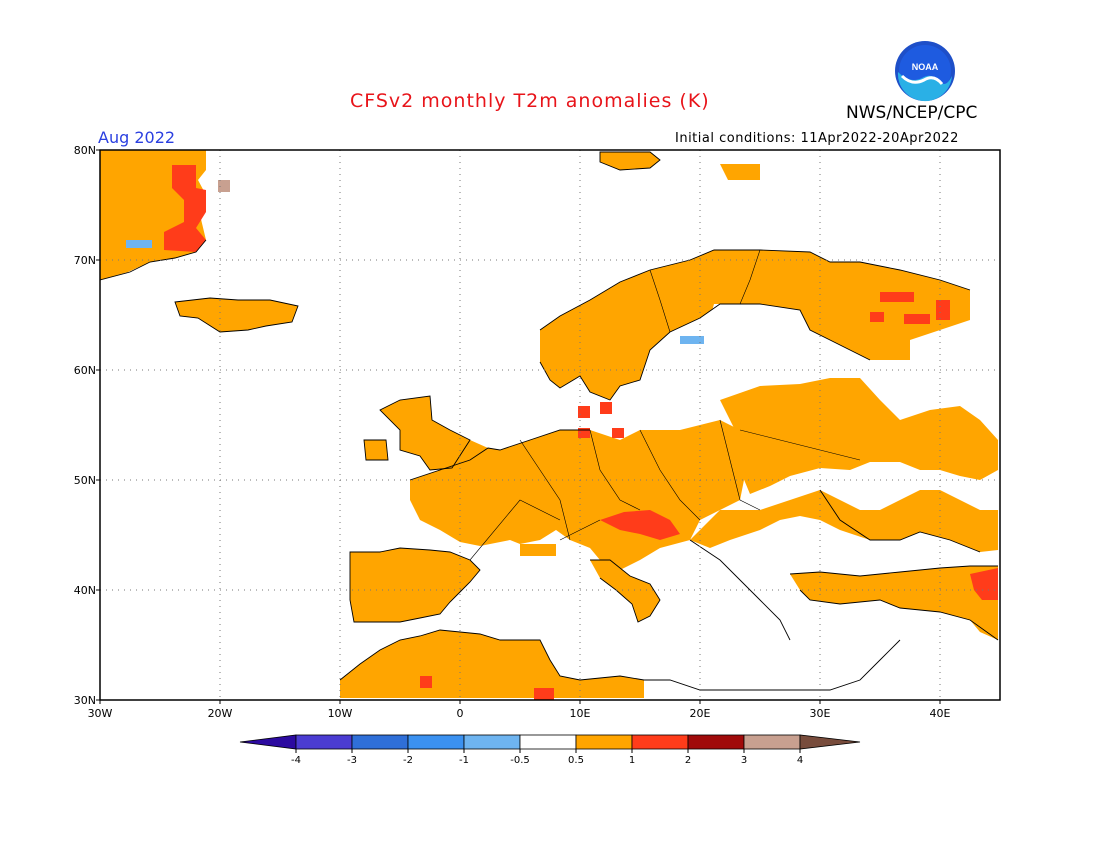  Describe the element at coordinates (139, 244) in the screenshot. I see `region-greenland-southeast-cool` at that location.